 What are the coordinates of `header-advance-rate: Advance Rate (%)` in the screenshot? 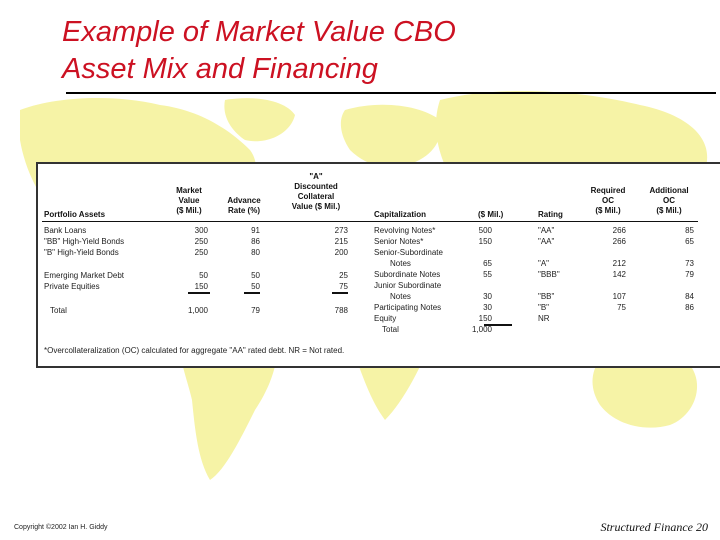 It's located at (244, 206).